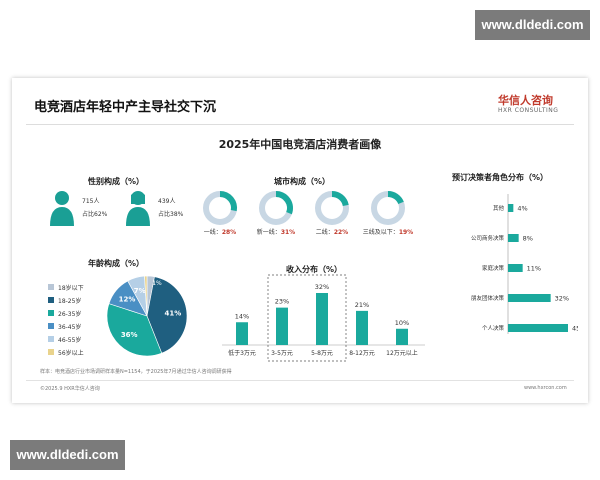 This screenshot has height=480, width=600. What do you see at coordinates (273, 205) in the screenshot?
I see `city-donut-value-label: 31%` at bounding box center [273, 205].